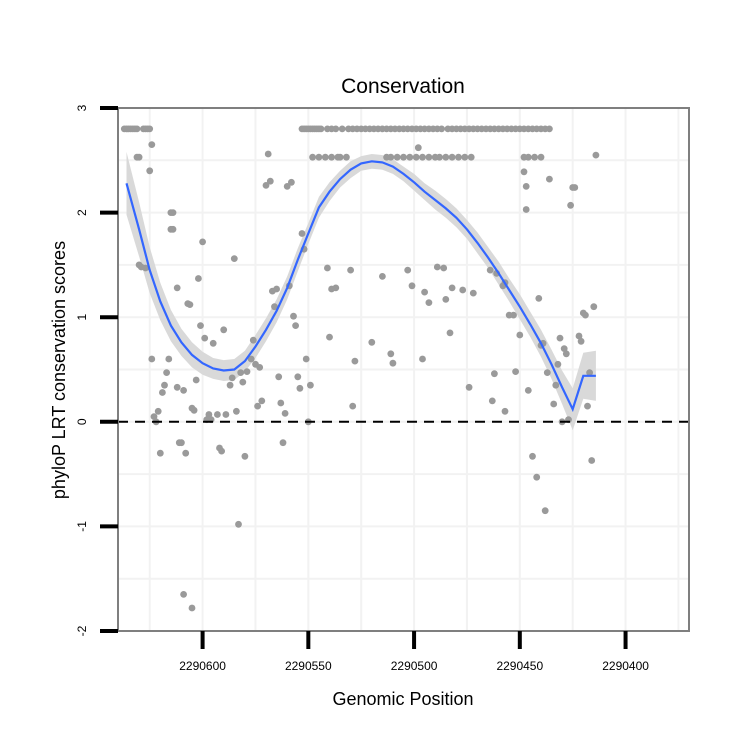  I want to click on x-tick-label: 2290500, so click(414, 666).